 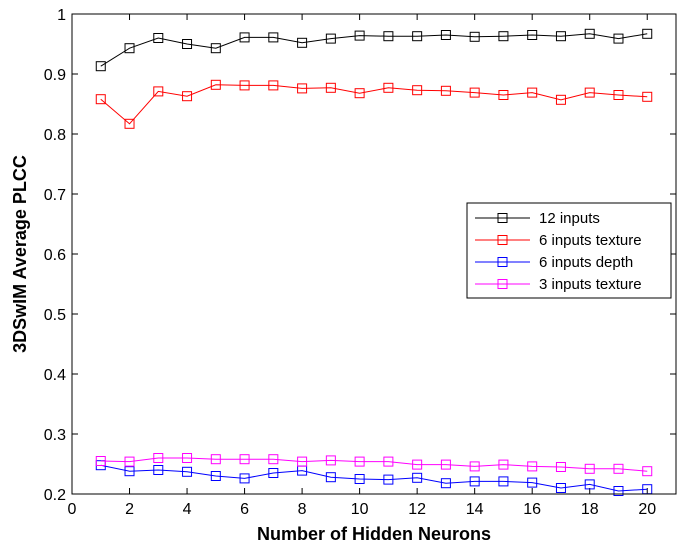 I want to click on x-tick-label: 14, so click(x=475, y=509).